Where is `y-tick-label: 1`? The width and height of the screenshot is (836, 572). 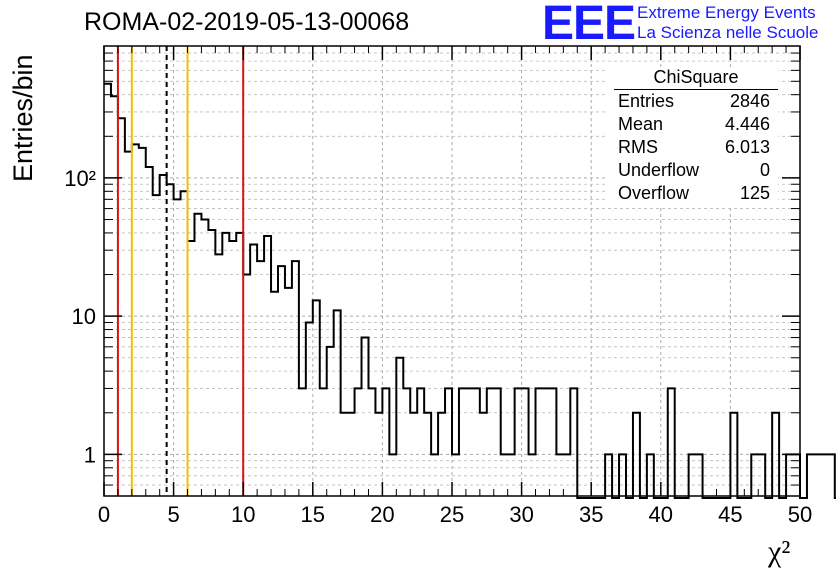
y-tick-label: 1 is located at coordinates (90, 454).